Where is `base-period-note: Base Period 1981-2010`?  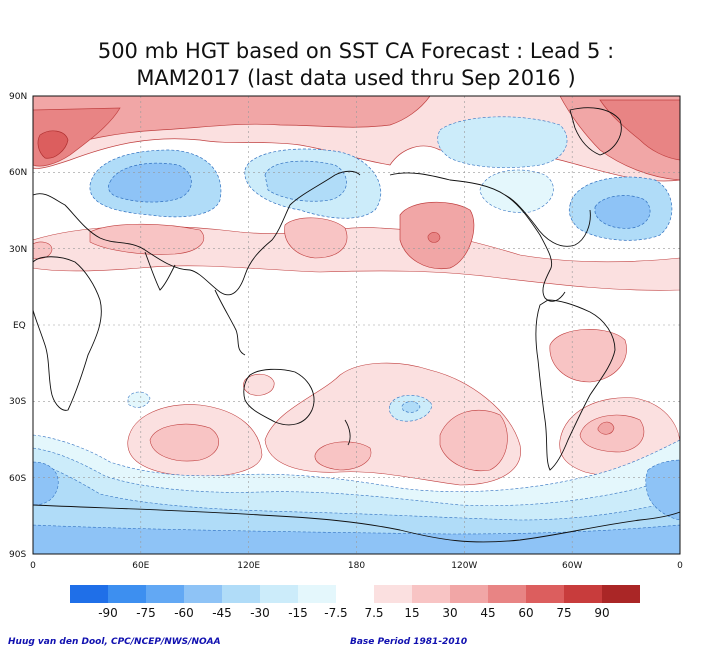
base-period-note: Base Period 1981-2010 is located at coordinates (409, 642).